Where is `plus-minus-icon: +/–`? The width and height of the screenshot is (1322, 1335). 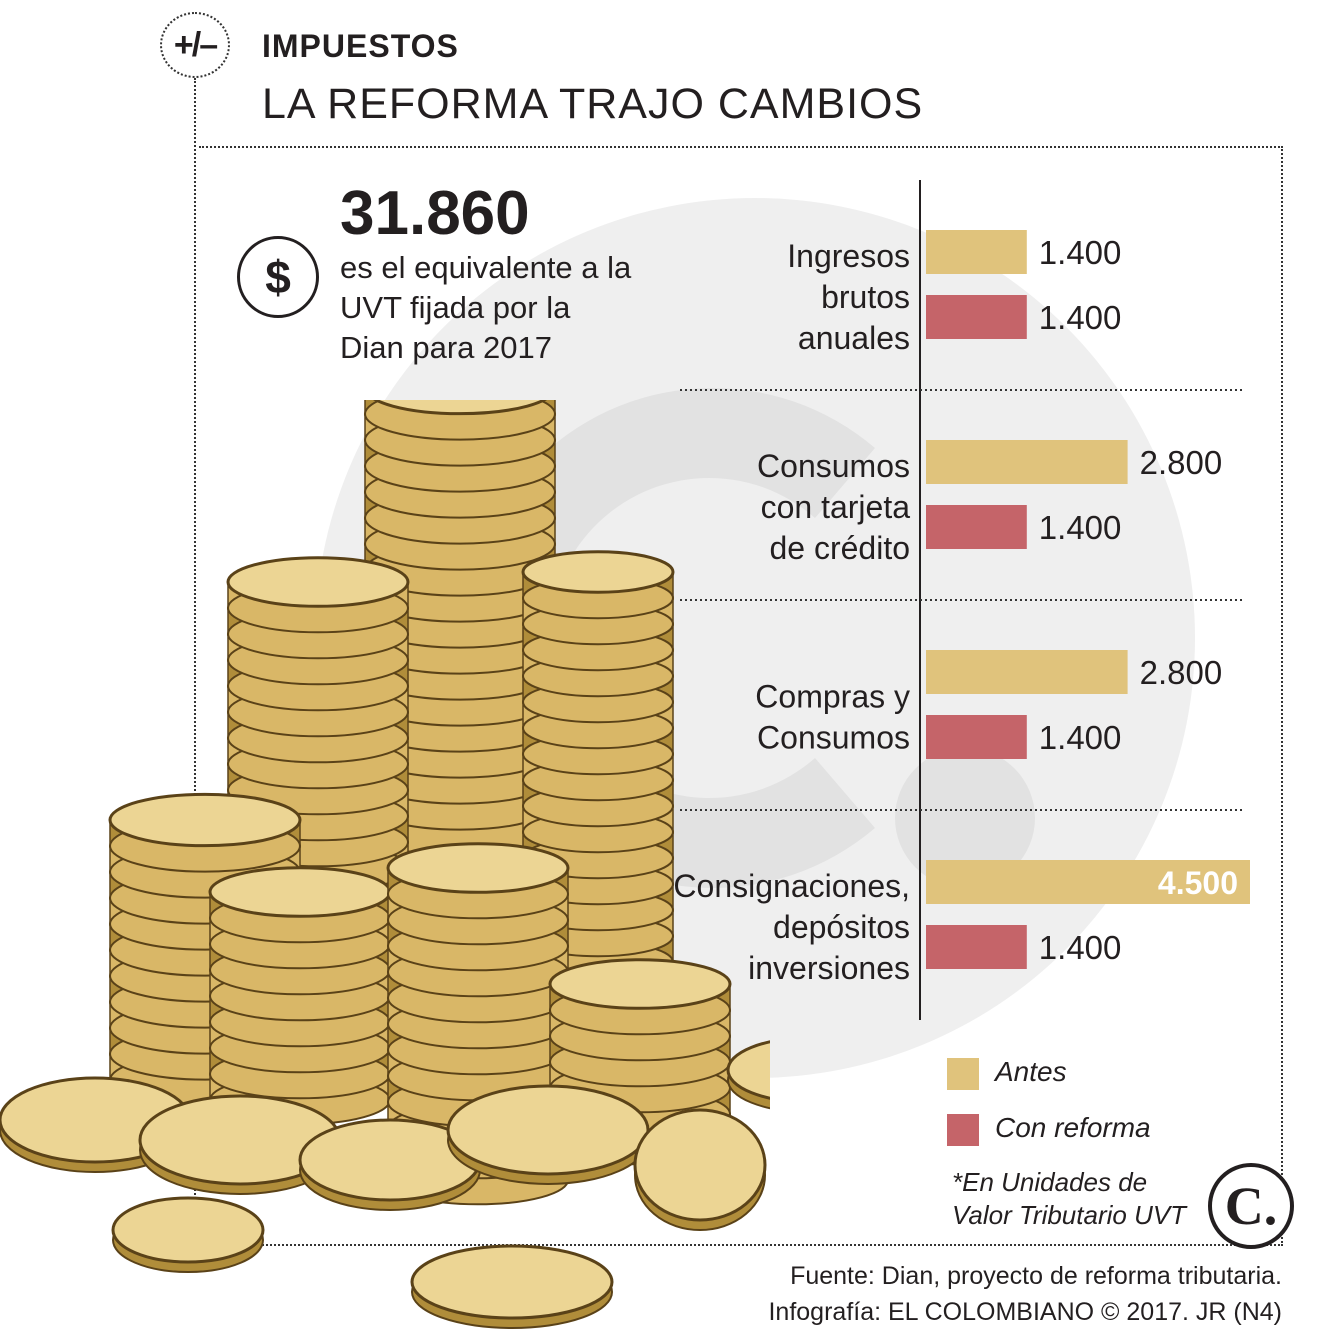 plus-minus-icon: +/– is located at coordinates (195, 45).